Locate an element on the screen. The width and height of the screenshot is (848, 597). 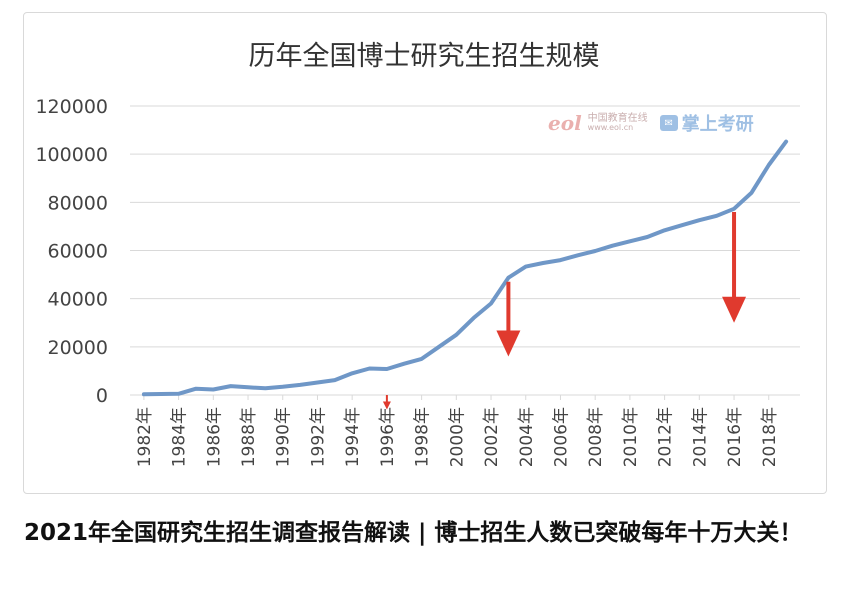
x-tick-label: 1988年 is located at coordinates (249, 437).